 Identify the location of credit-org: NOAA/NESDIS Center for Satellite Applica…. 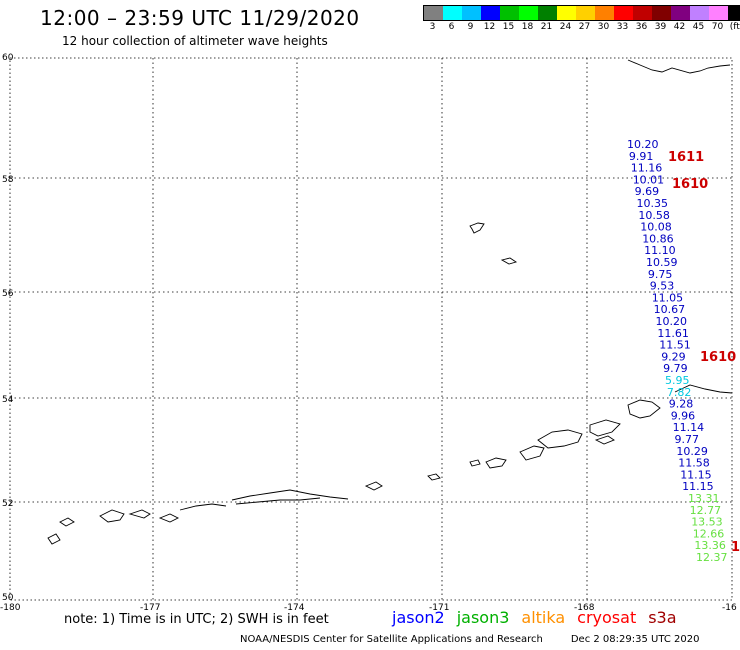
(391, 639).